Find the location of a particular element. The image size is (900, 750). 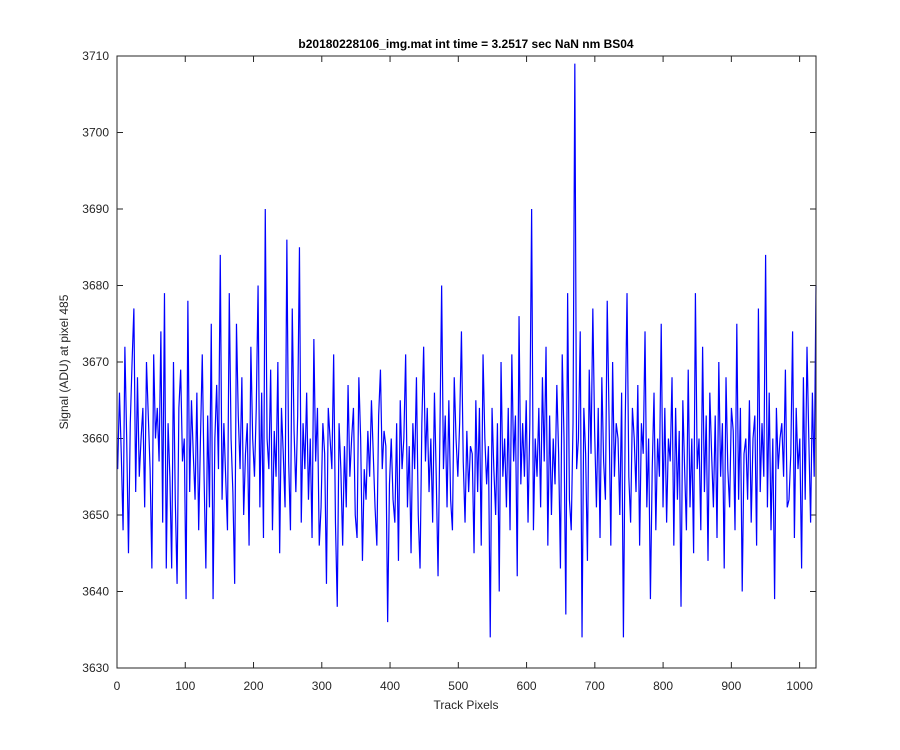

y-tick-label: 3640 is located at coordinates (95, 592).